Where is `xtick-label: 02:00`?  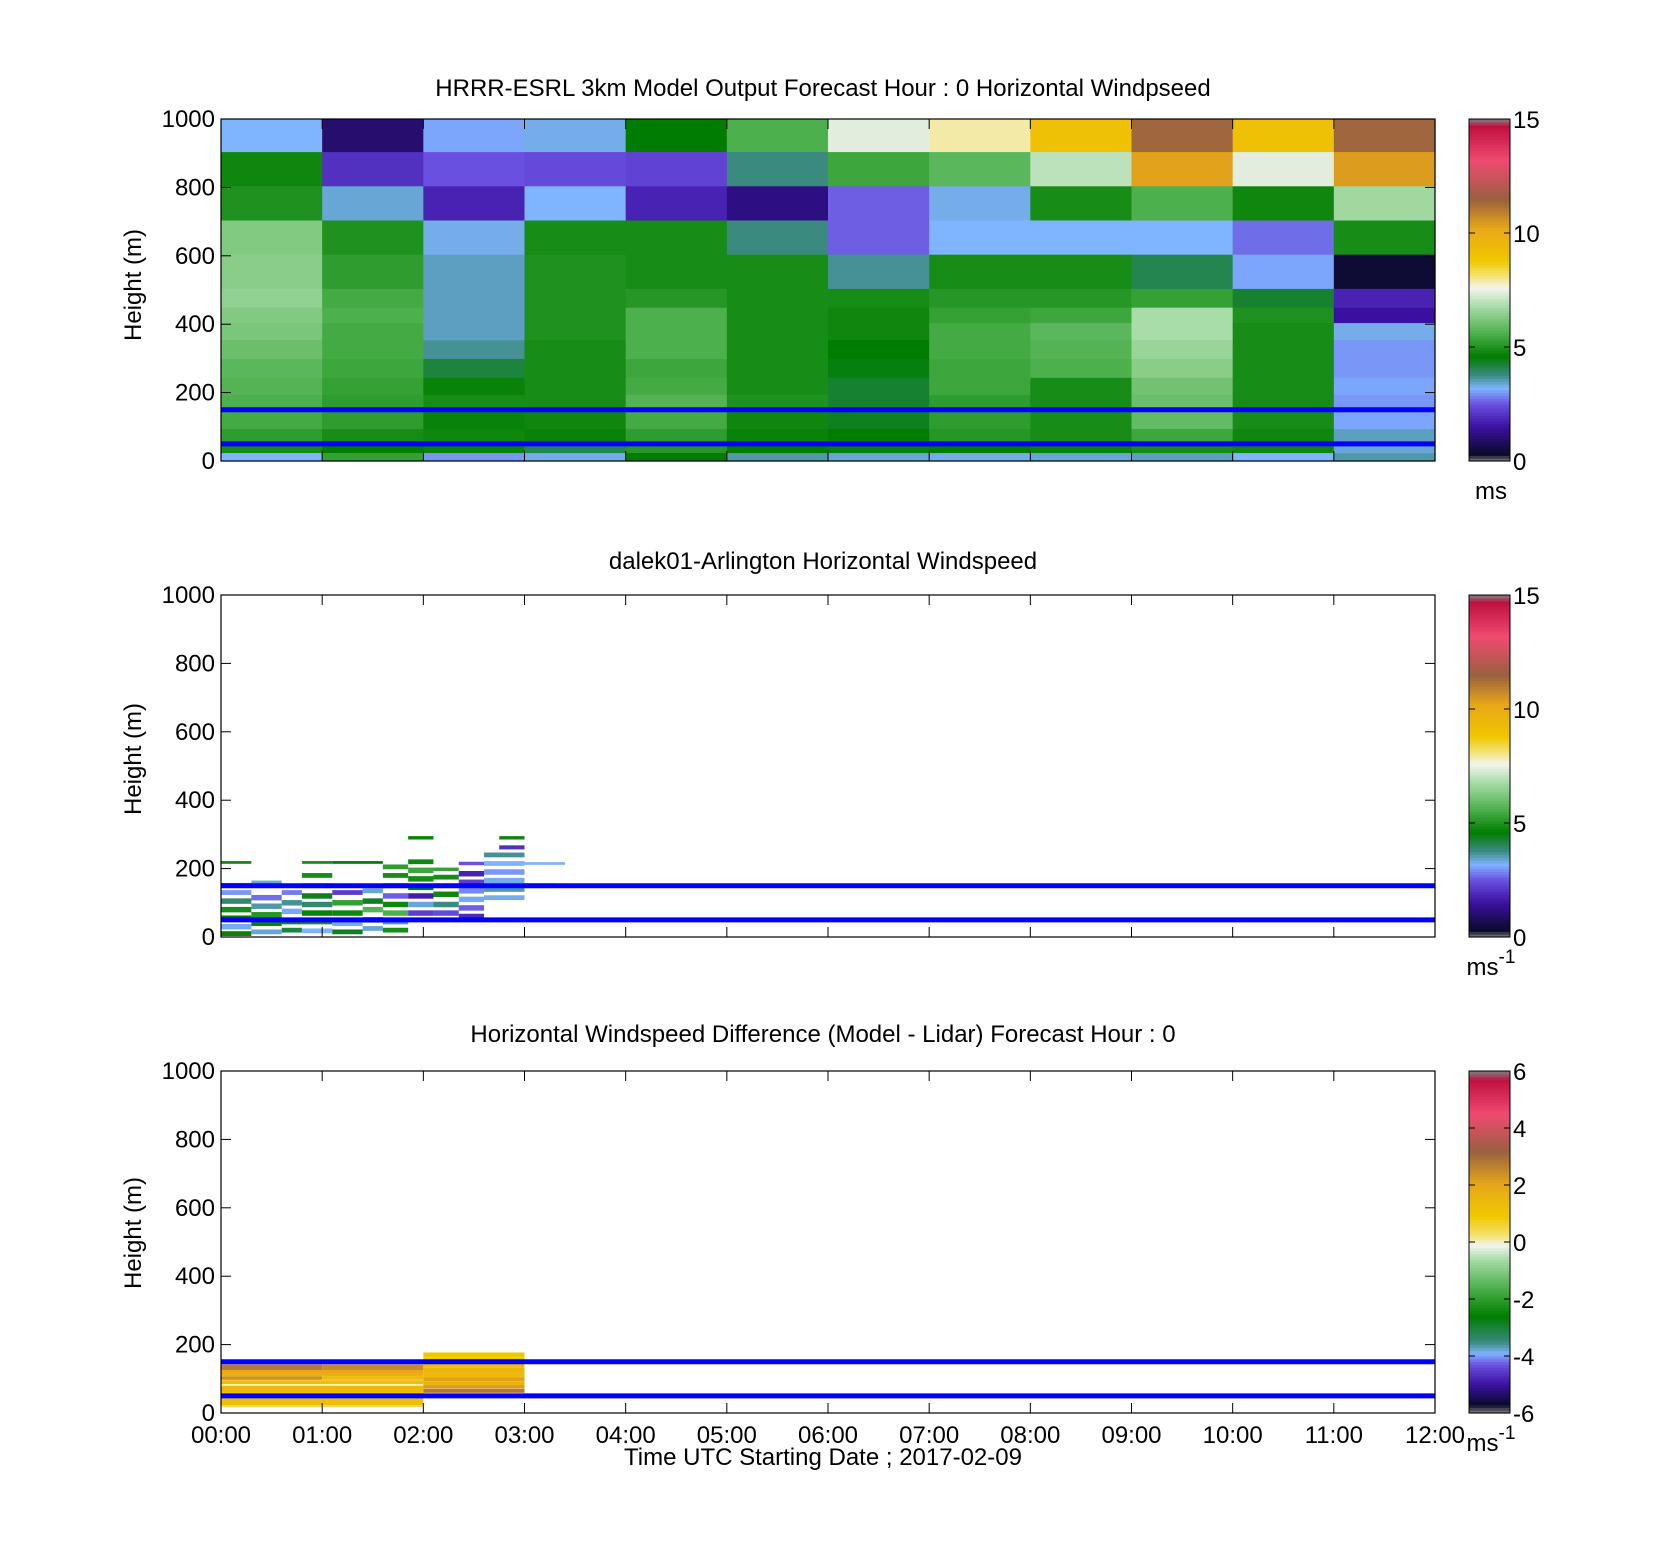 xtick-label: 02:00 is located at coordinates (423, 1435).